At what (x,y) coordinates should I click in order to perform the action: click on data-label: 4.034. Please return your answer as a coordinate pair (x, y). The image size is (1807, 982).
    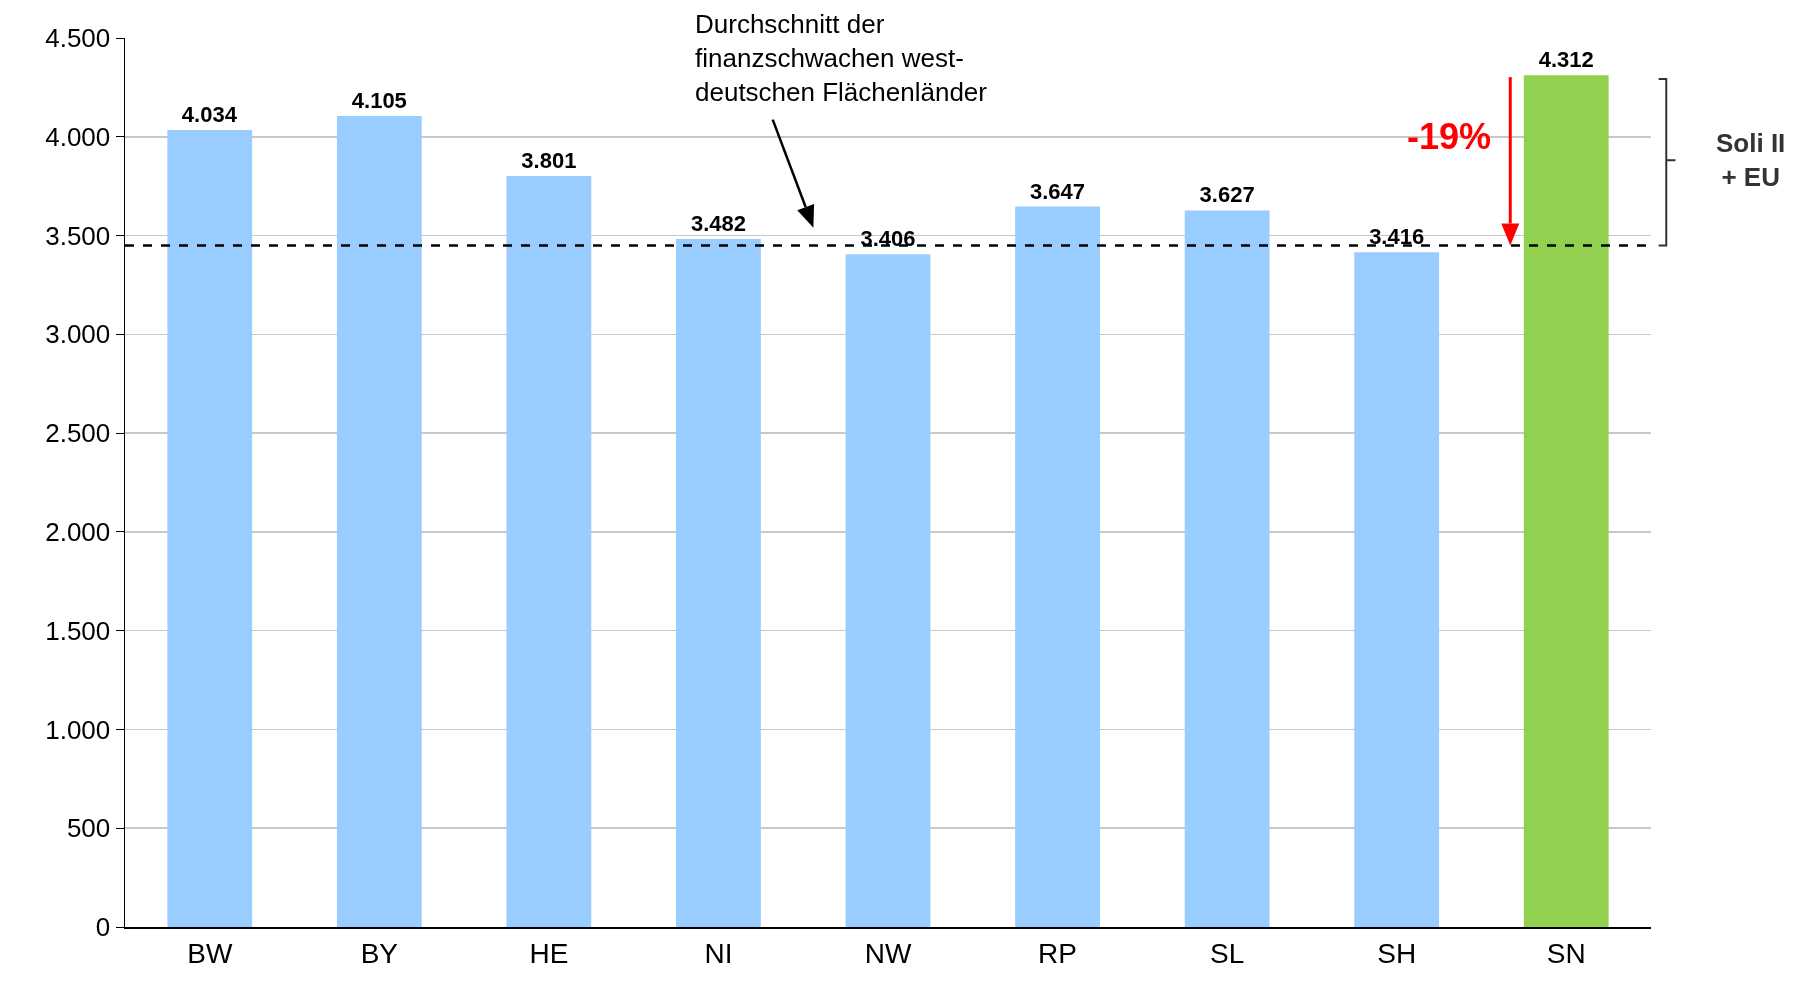
    Looking at the image, I should click on (209, 115).